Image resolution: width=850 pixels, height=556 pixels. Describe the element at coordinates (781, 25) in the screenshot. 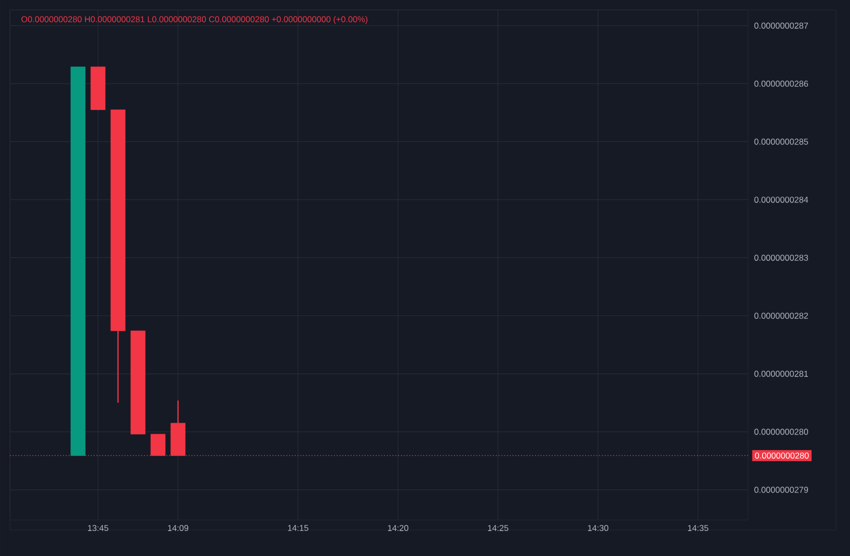

I see `y-tick-label: 0.0000000287` at that location.